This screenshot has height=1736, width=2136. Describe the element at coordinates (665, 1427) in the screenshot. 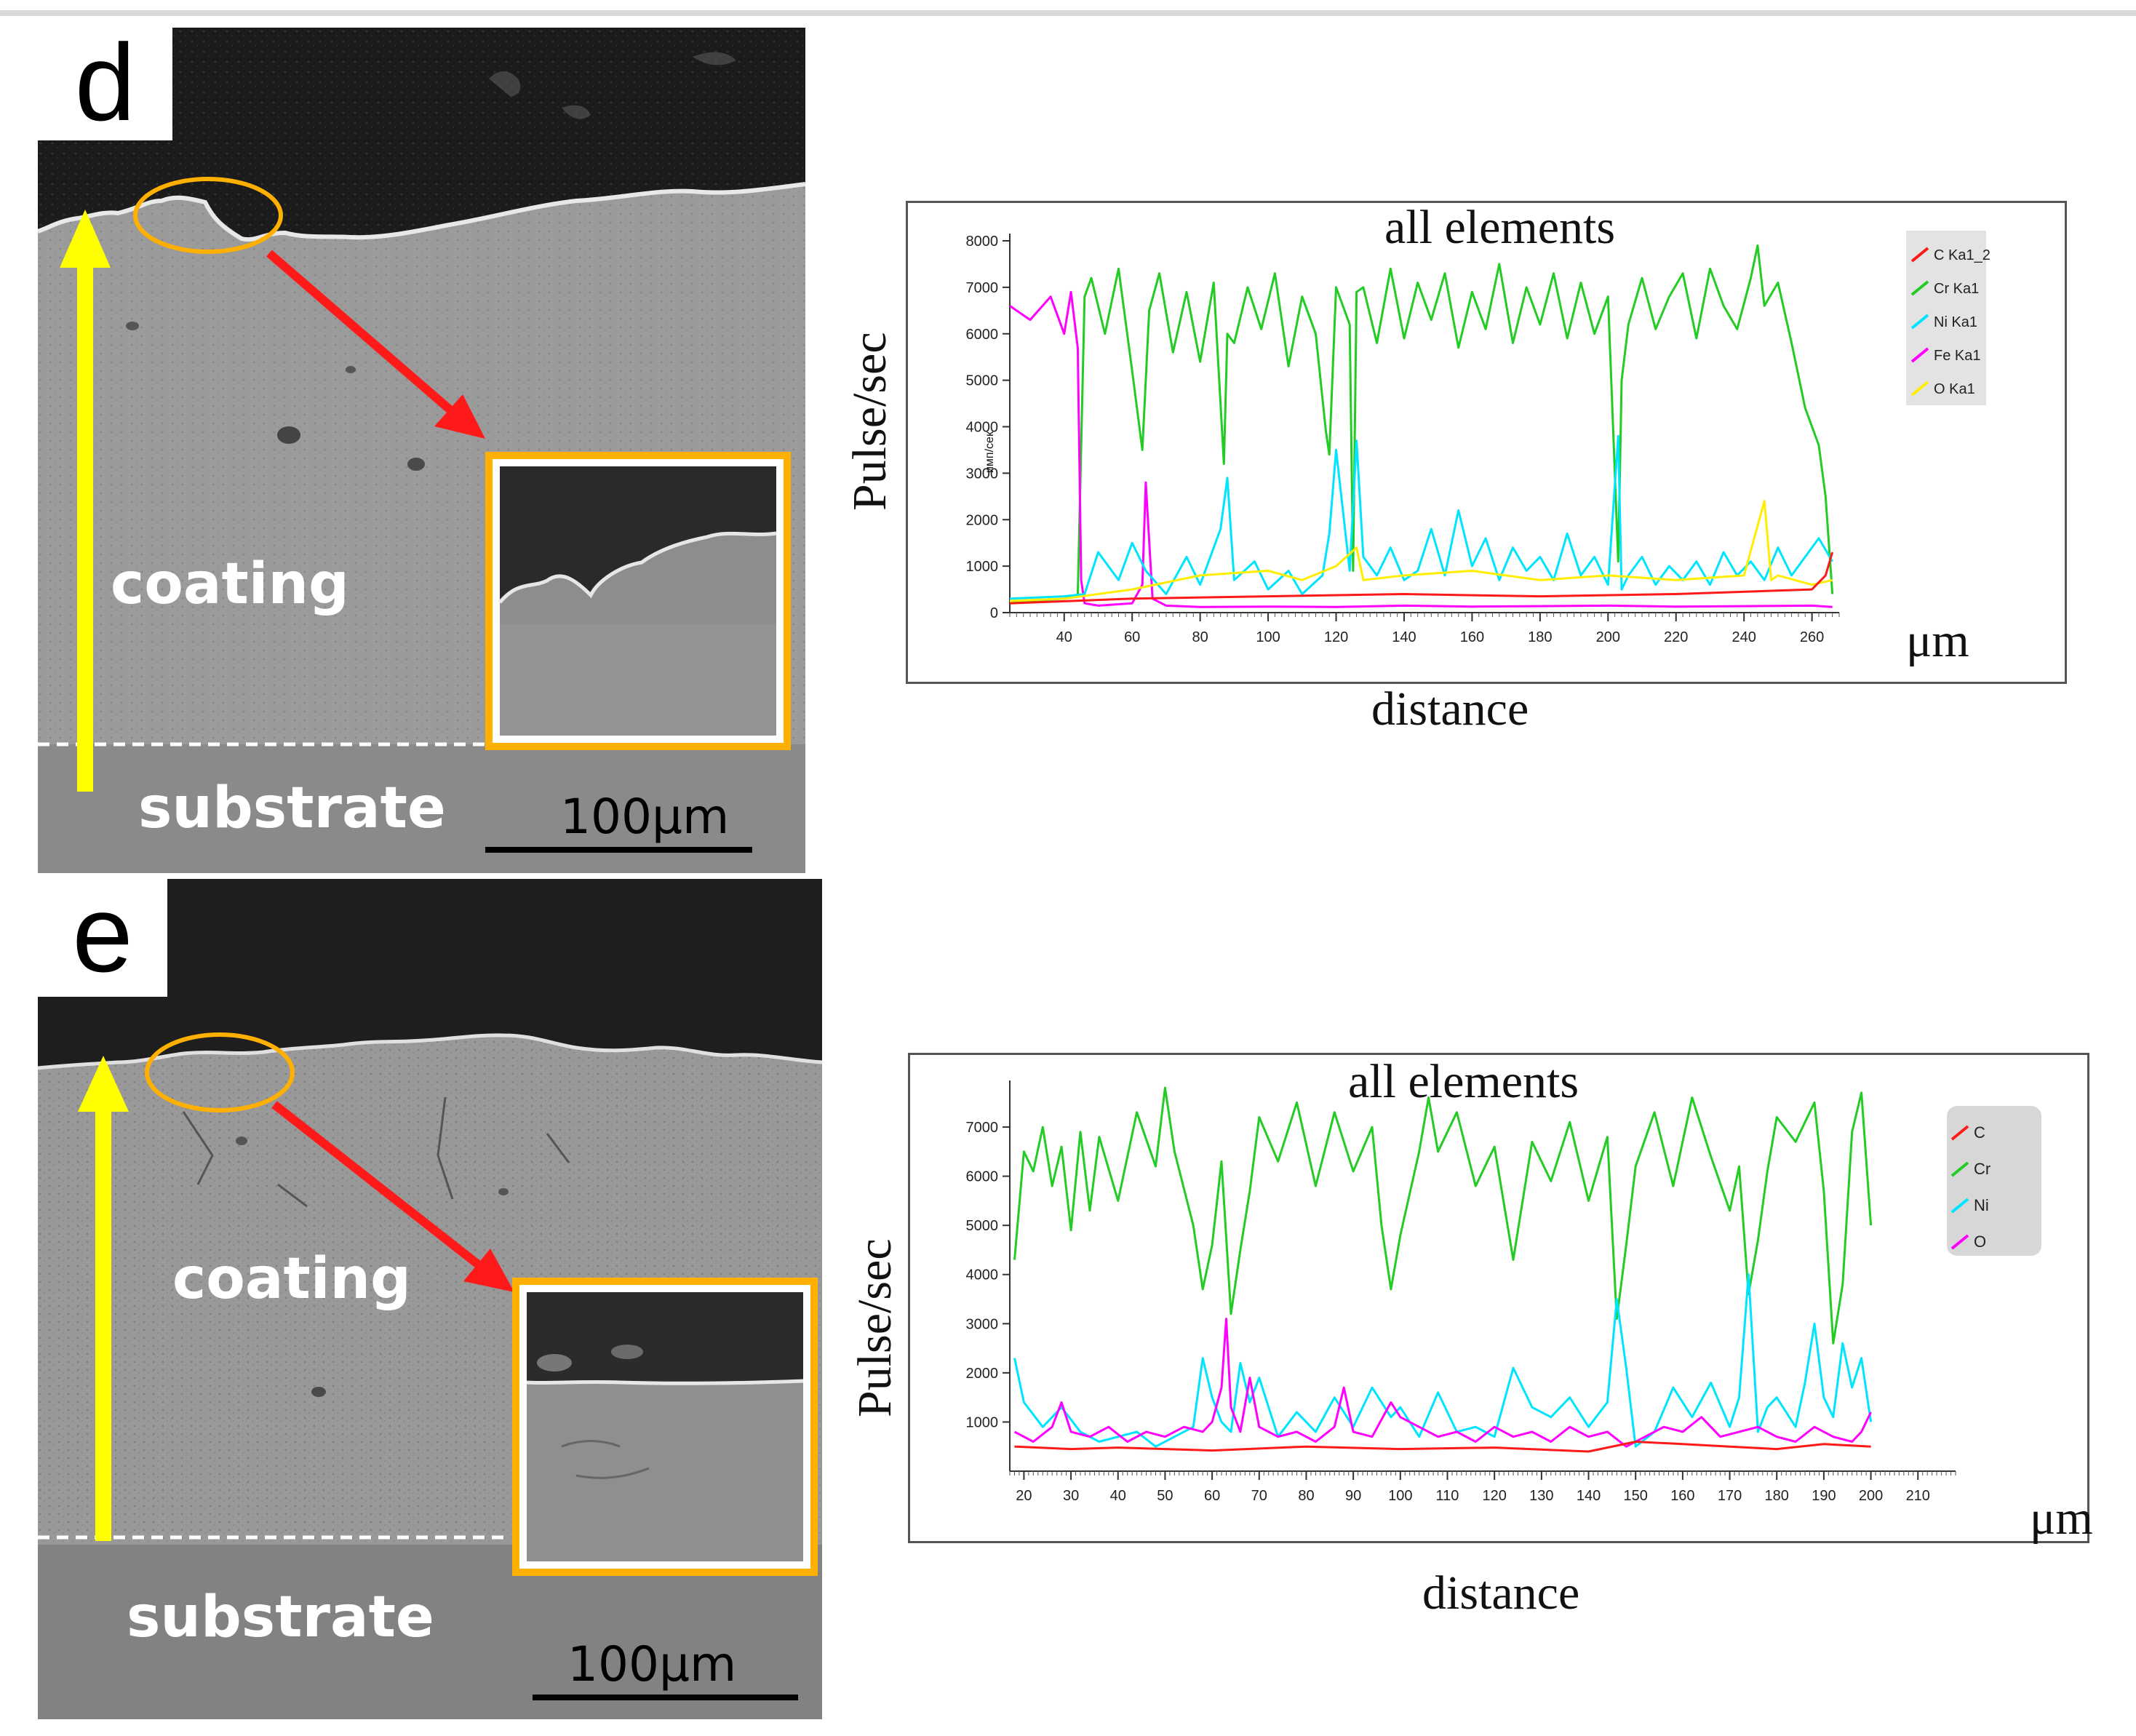

I see `inset-zoom-e` at that location.